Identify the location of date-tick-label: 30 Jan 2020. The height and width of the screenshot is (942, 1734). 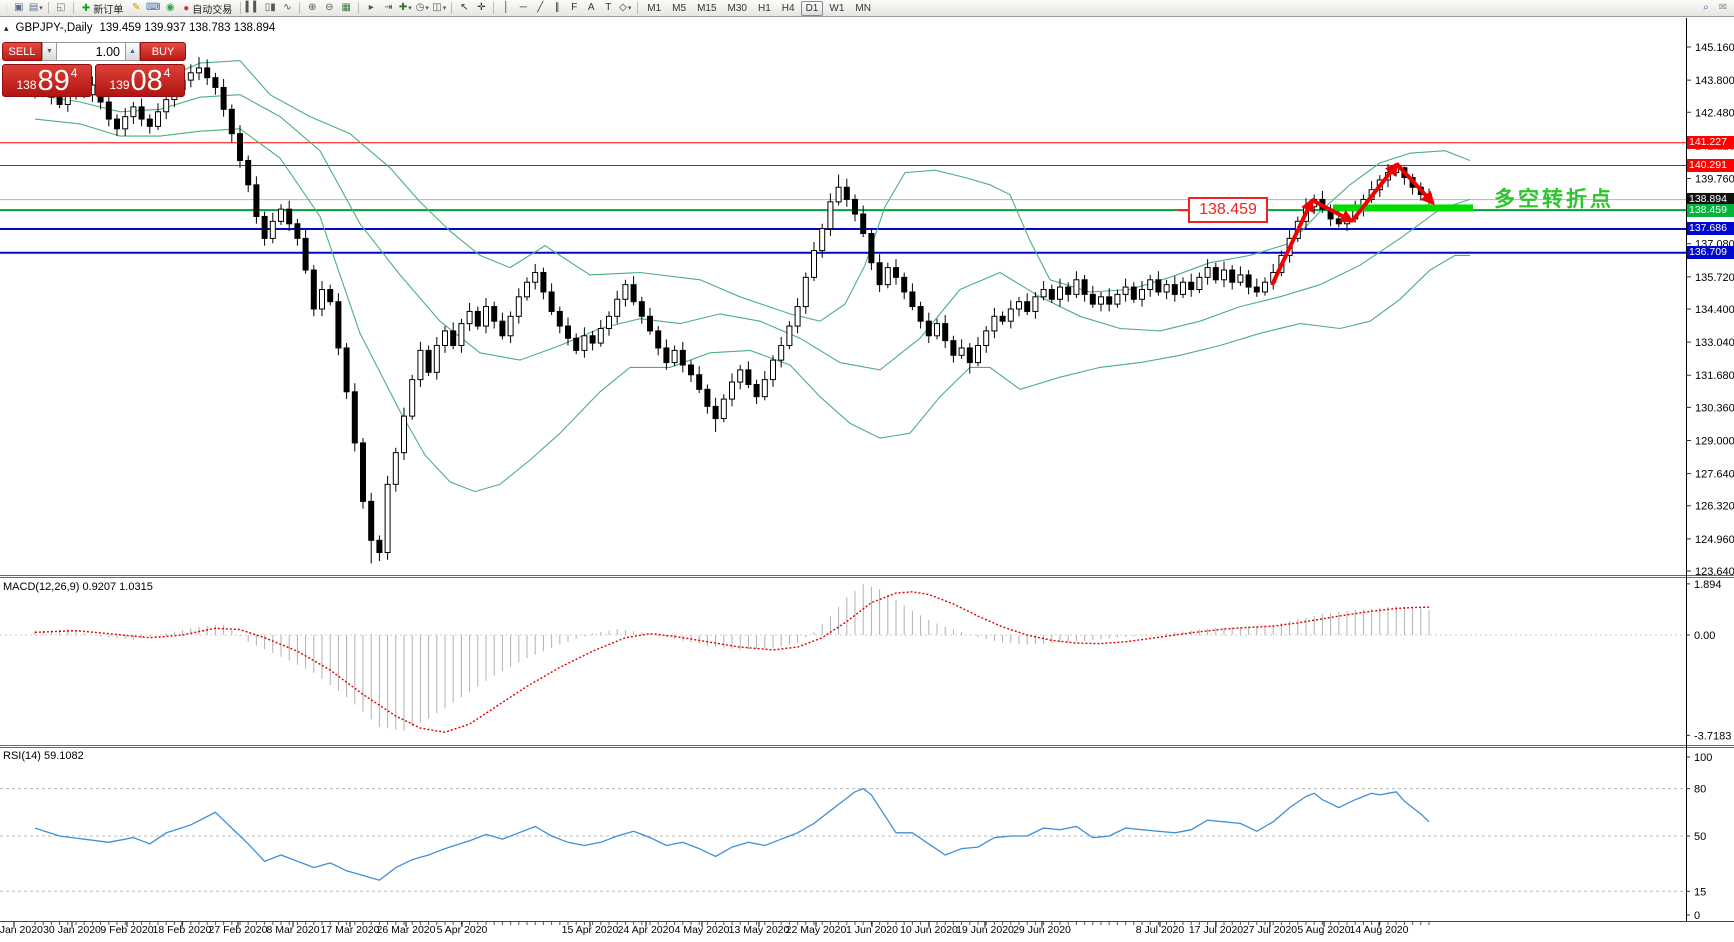
(72, 930).